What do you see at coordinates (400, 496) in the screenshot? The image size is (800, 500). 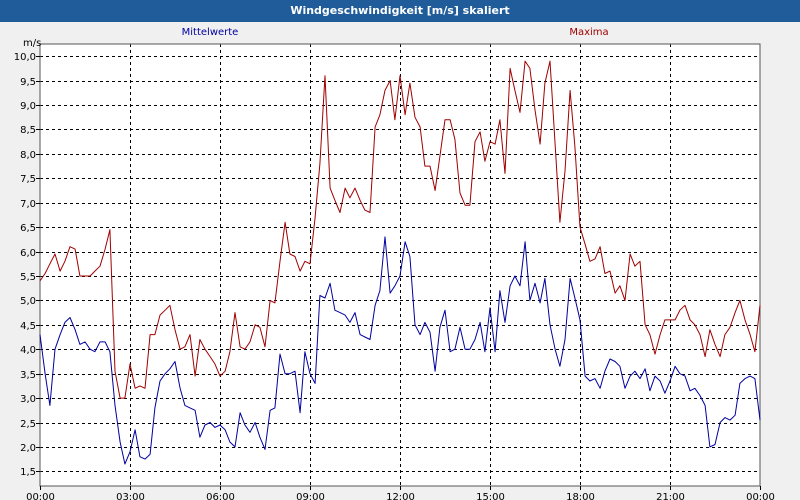 I see `x-tick-time: 12:00` at bounding box center [400, 496].